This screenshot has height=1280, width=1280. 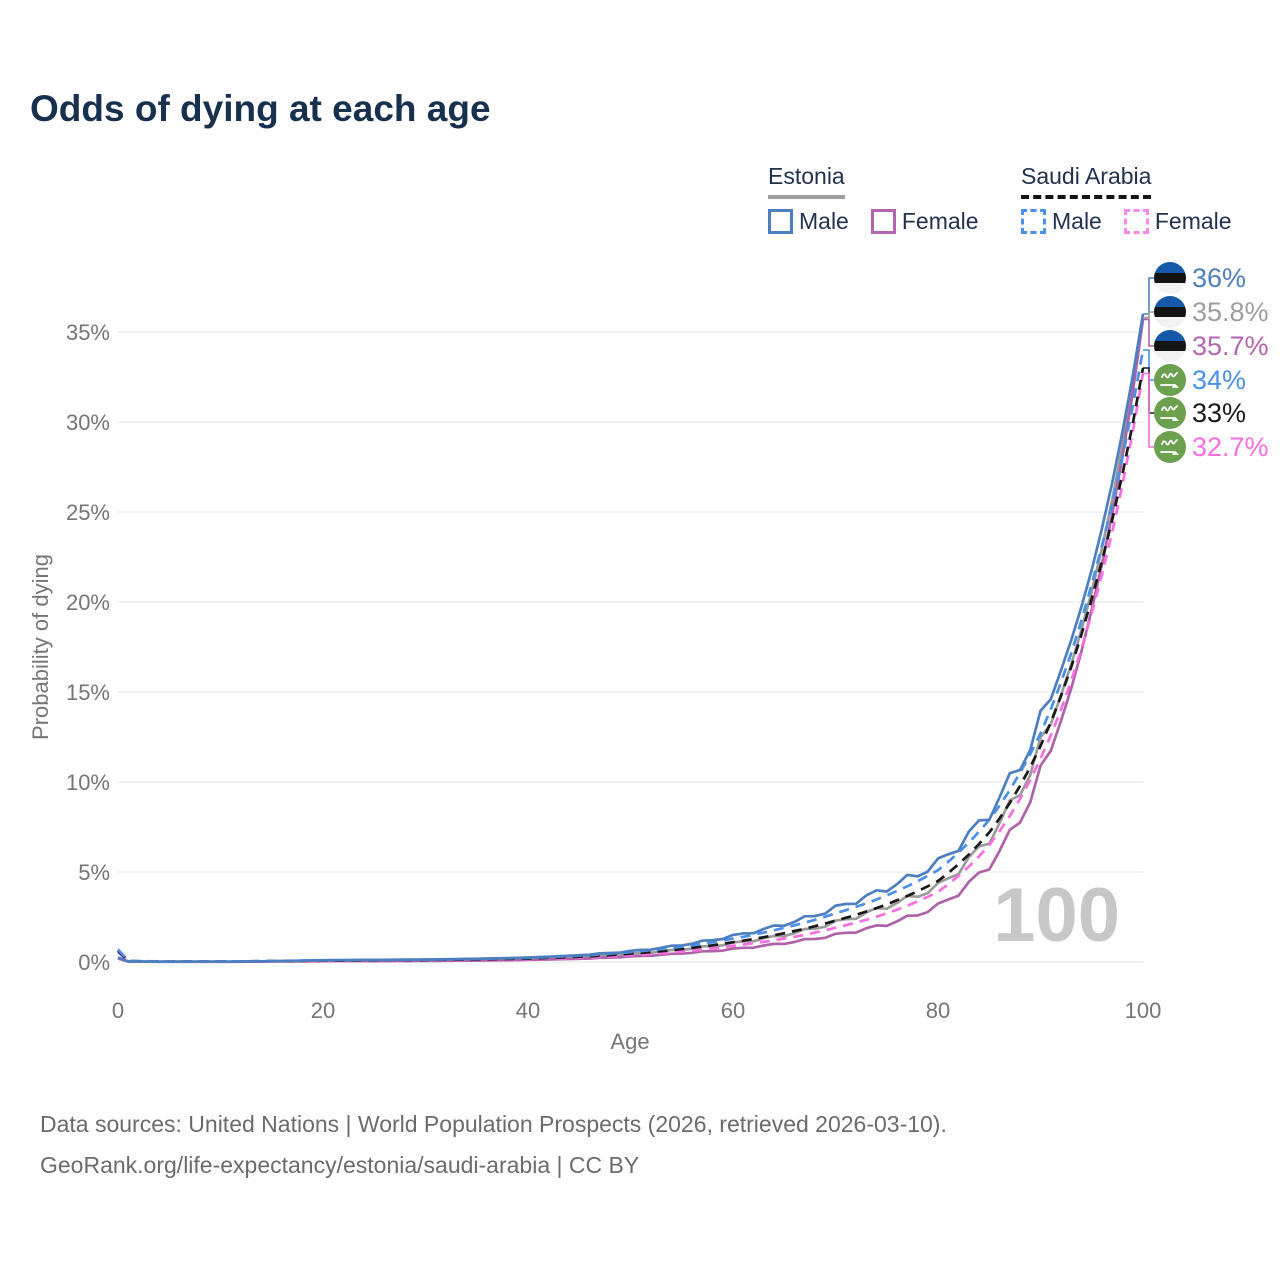 What do you see at coordinates (88, 512) in the screenshot?
I see `y-tick-label: 25%` at bounding box center [88, 512].